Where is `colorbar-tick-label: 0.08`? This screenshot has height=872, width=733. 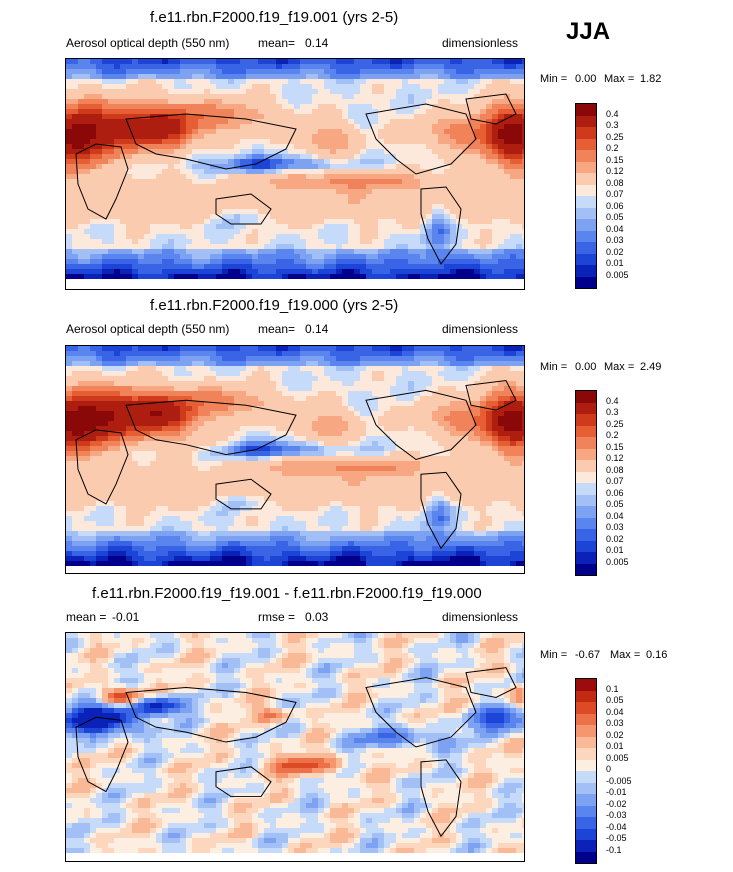 colorbar-tick-label: 0.08 is located at coordinates (615, 469).